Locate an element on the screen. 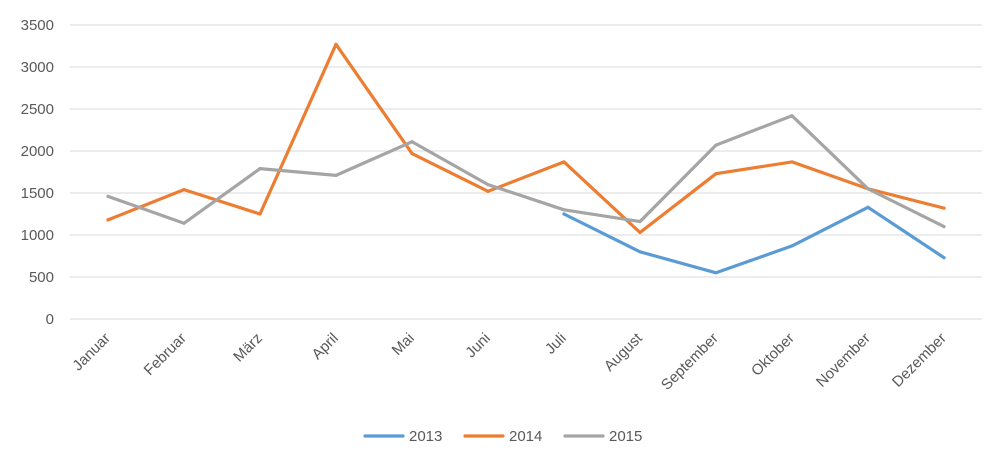 This screenshot has width=1006, height=469. data-point-2015-November is located at coordinates (868, 189).